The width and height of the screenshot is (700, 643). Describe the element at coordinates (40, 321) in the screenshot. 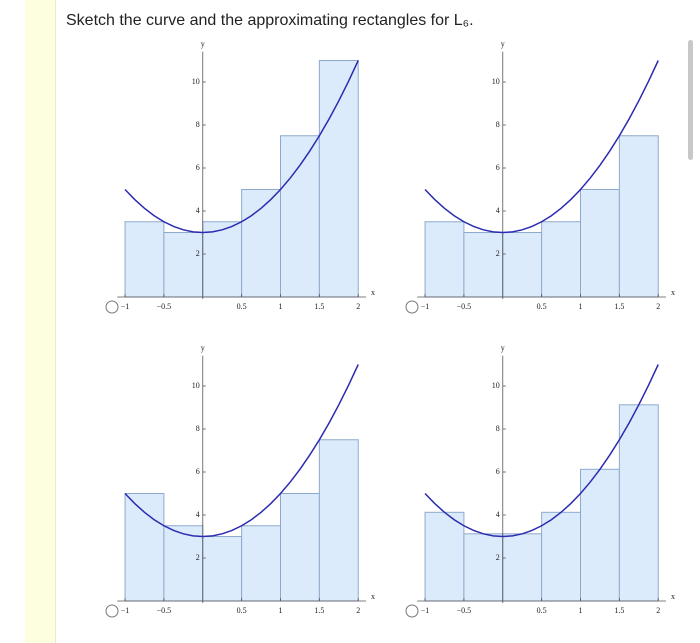

I see `side-strip` at that location.